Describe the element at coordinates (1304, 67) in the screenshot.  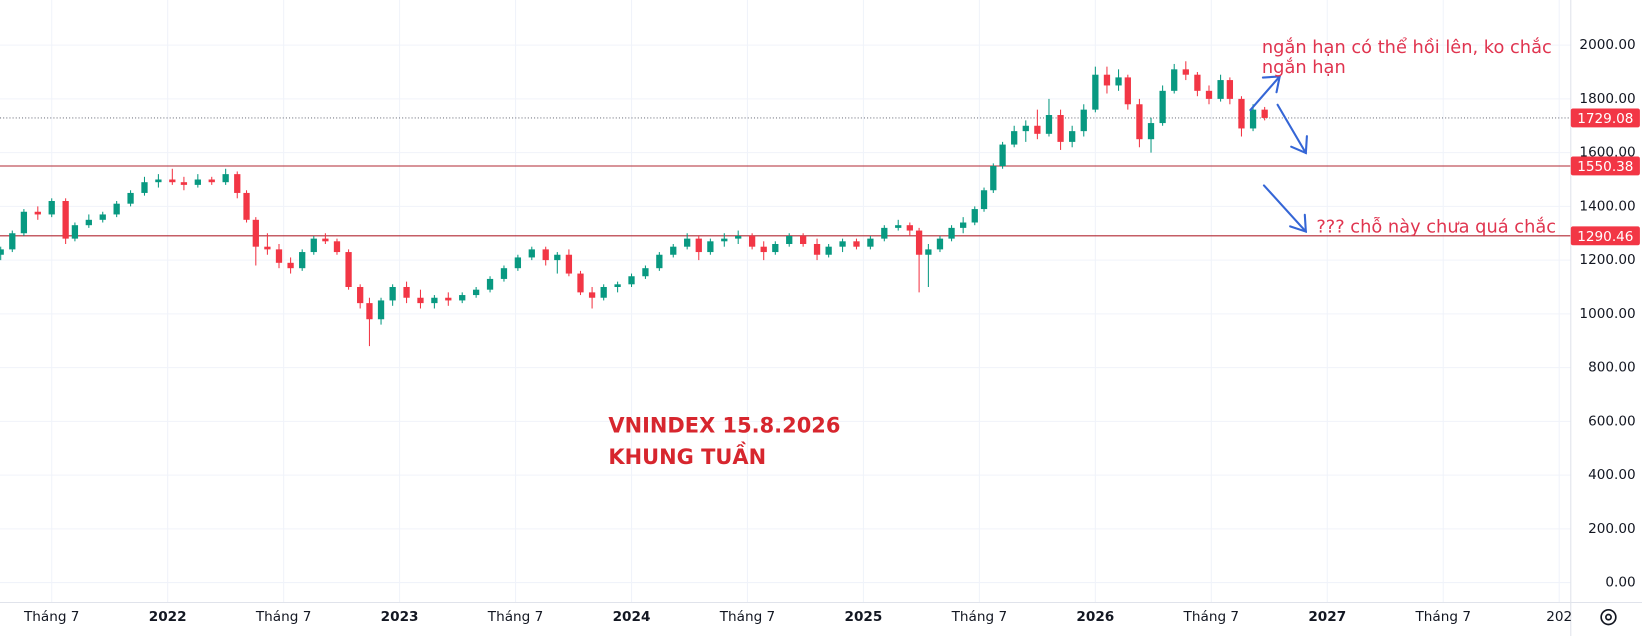
I see `annotation: ngắn hạn` at that location.